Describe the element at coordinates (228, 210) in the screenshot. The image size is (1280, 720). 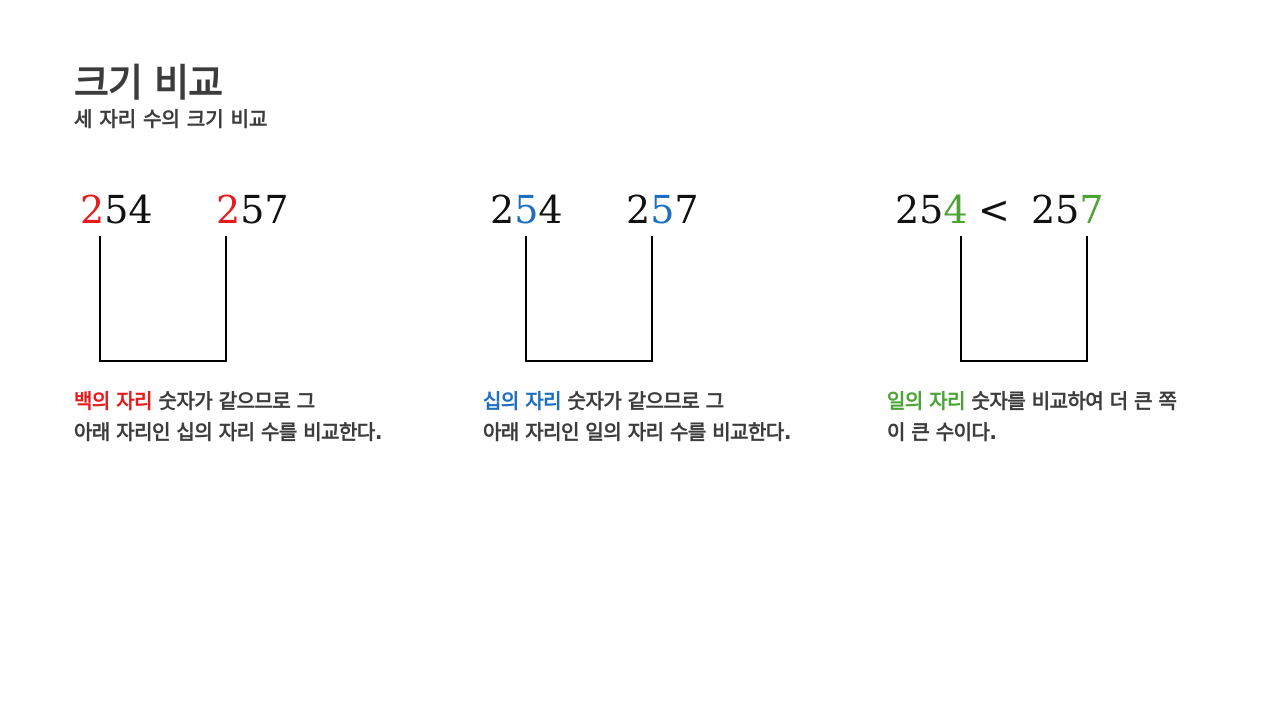
I see `panel1-right-hundreds-digit: 2` at that location.